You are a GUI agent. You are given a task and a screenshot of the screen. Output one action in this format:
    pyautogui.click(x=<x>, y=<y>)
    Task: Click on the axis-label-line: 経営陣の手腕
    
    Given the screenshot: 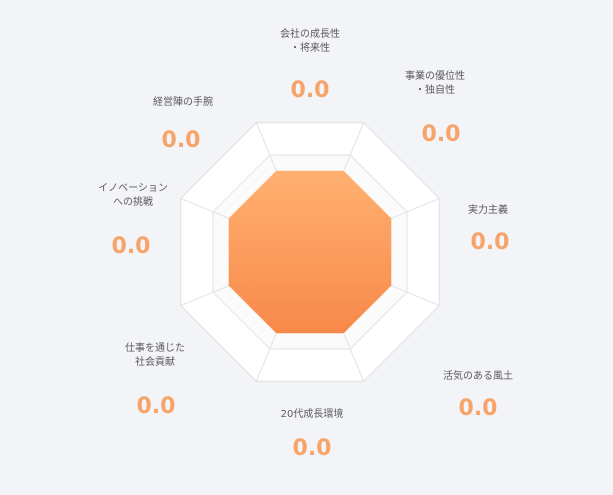 What is the action you would take?
    pyautogui.click(x=183, y=102)
    